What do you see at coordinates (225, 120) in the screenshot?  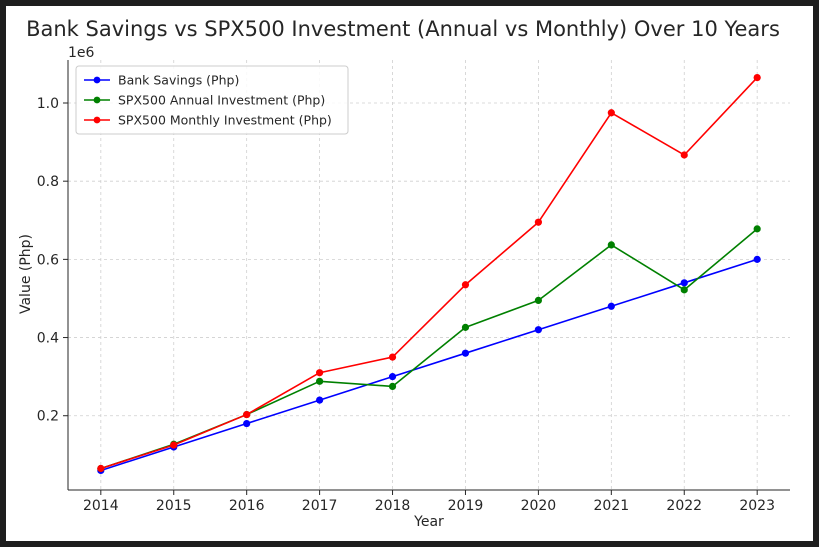 I see `legend-label: SPX500 Monthly Investment (Php)` at bounding box center [225, 120].